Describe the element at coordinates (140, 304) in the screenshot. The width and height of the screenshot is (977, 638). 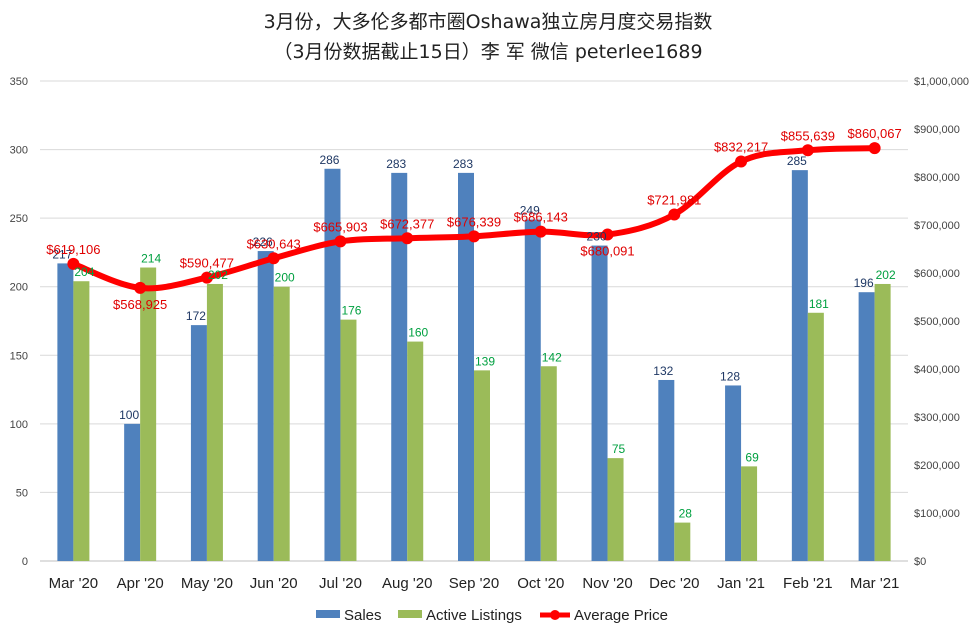
I see `average-price-data-label: $568,925` at that location.